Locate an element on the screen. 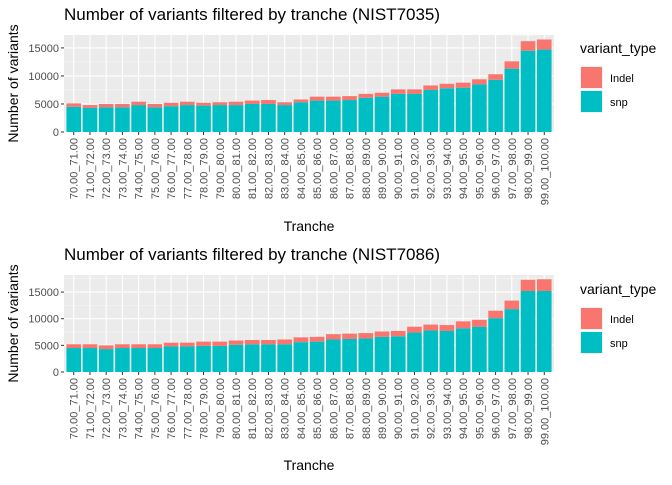 The width and height of the screenshot is (672, 485). x-tick-label: 78.00_79.00 is located at coordinates (205, 408).